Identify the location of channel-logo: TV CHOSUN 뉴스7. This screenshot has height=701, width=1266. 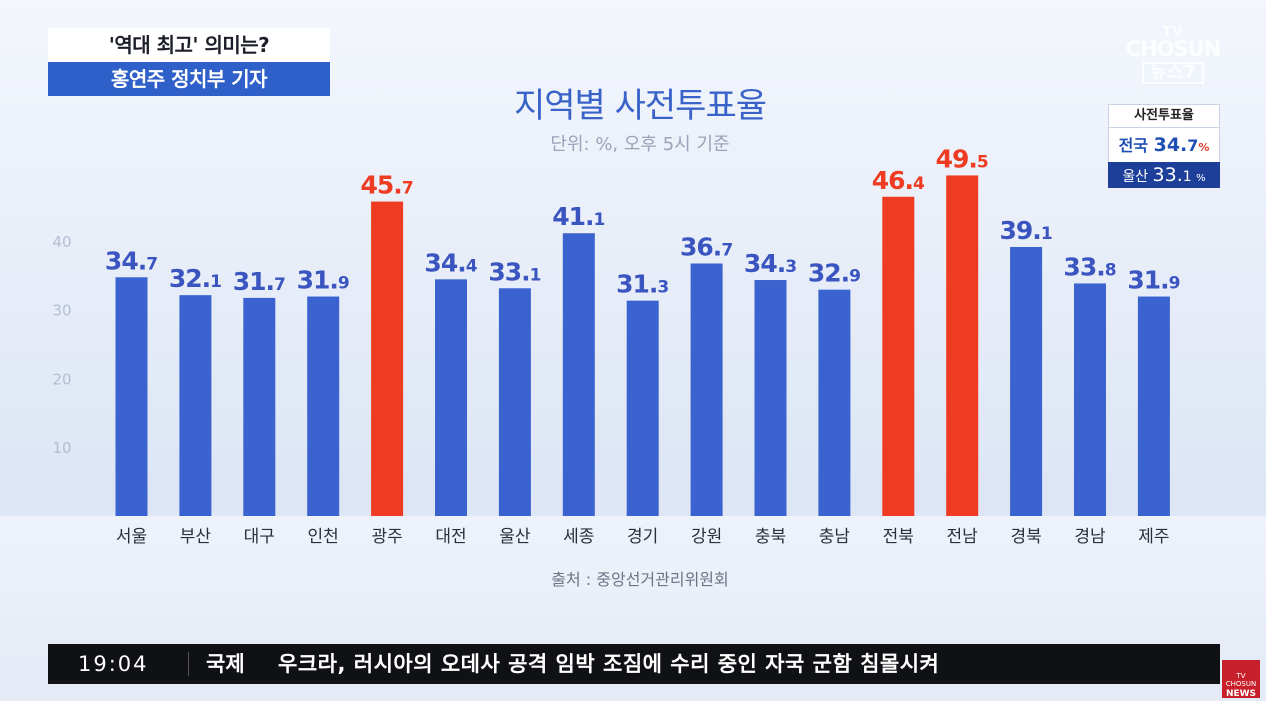
(1173, 55).